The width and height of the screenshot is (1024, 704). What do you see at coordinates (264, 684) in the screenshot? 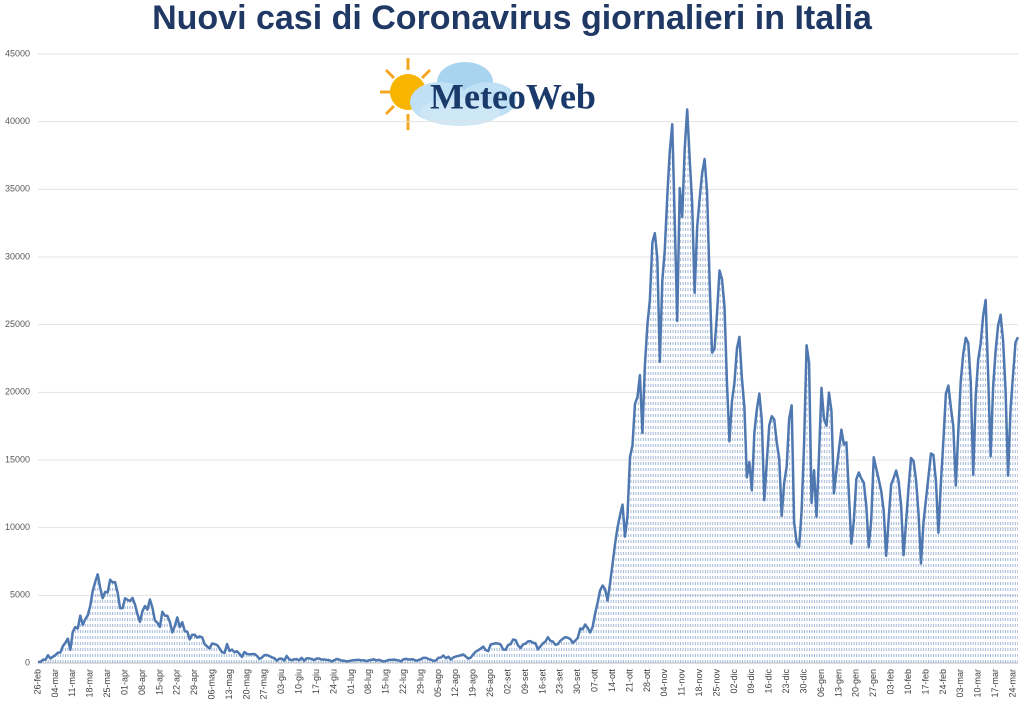
I see `x-tick-label: 27-mag` at bounding box center [264, 684].